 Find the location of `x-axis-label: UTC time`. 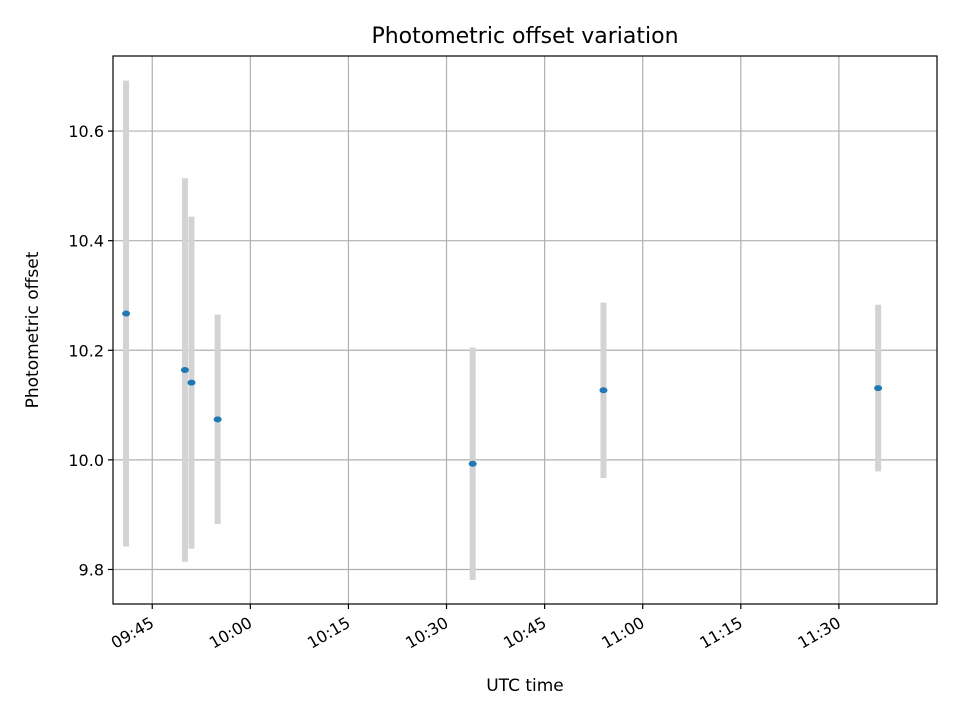

x-axis-label: UTC time is located at coordinates (525, 686).